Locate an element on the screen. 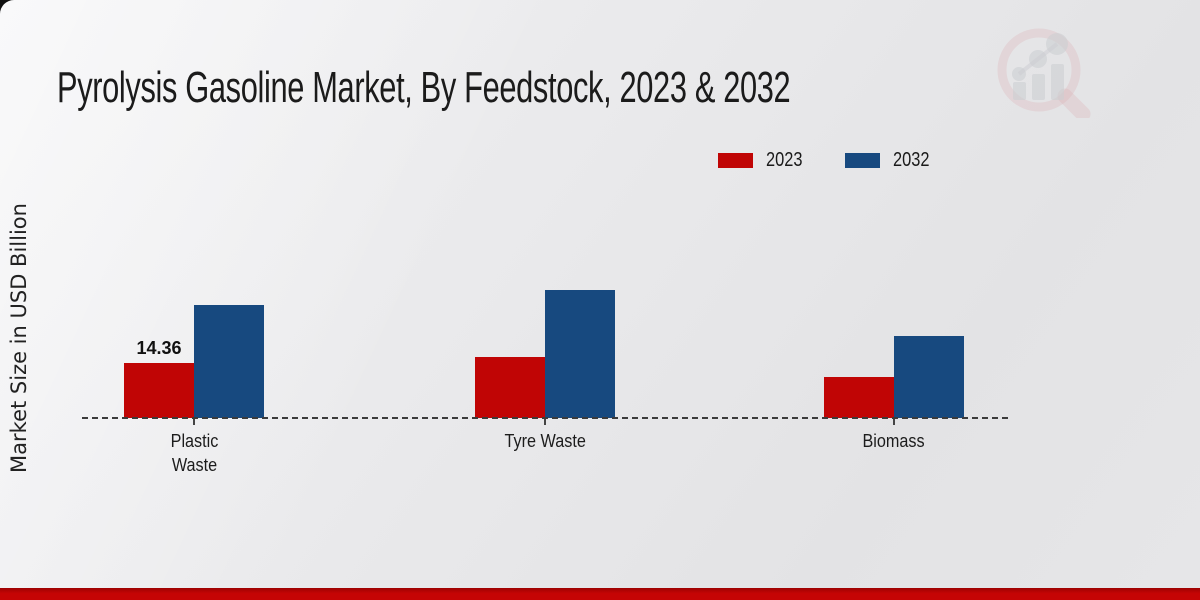  bar-wrap-2023-plastic-waste: 14.36 is located at coordinates (159, 378).